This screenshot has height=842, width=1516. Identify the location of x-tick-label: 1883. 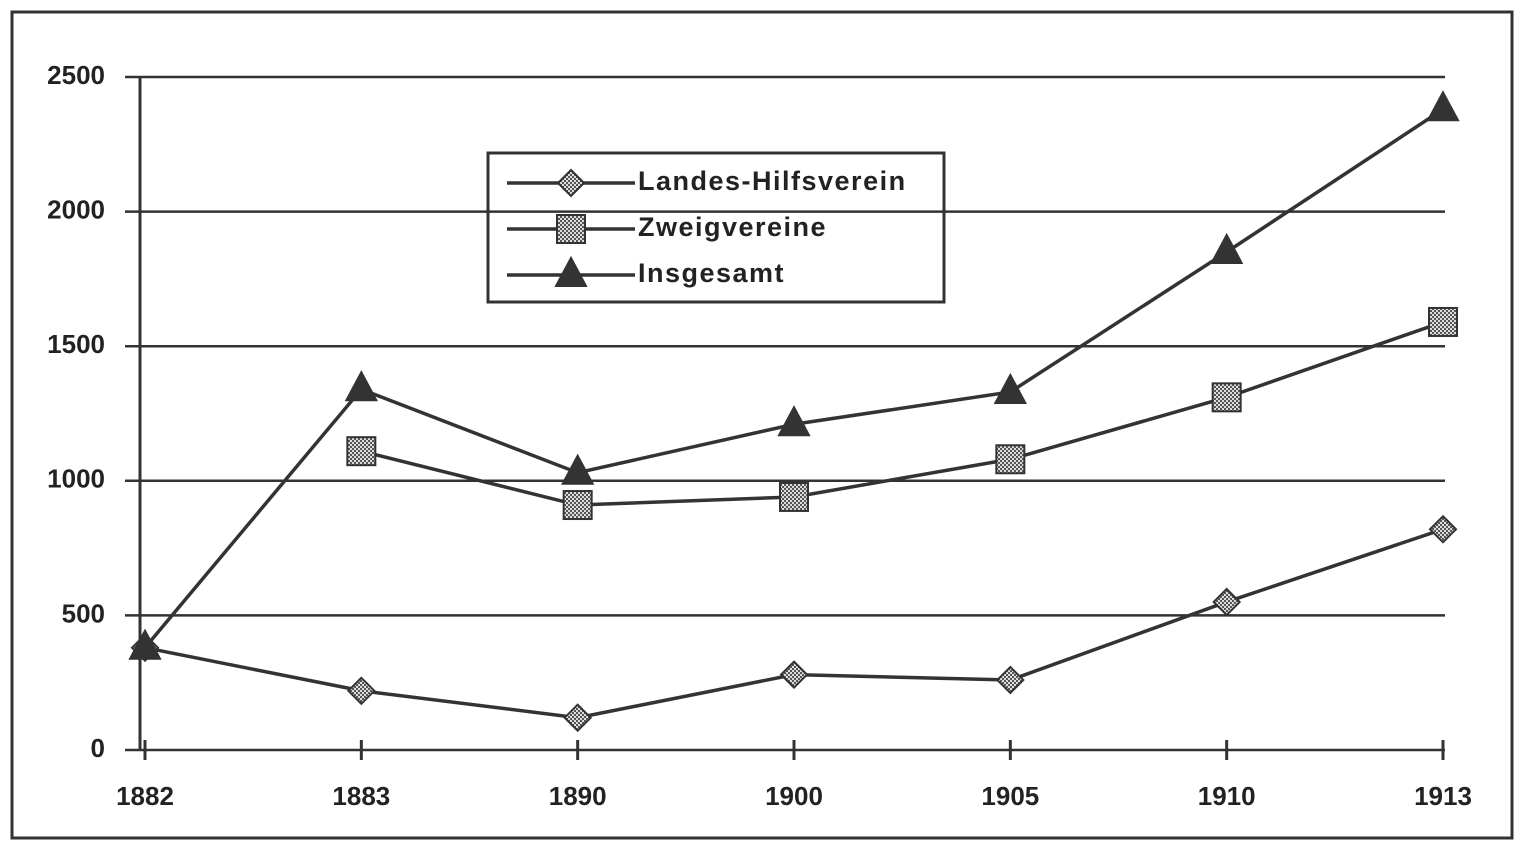
(361, 796).